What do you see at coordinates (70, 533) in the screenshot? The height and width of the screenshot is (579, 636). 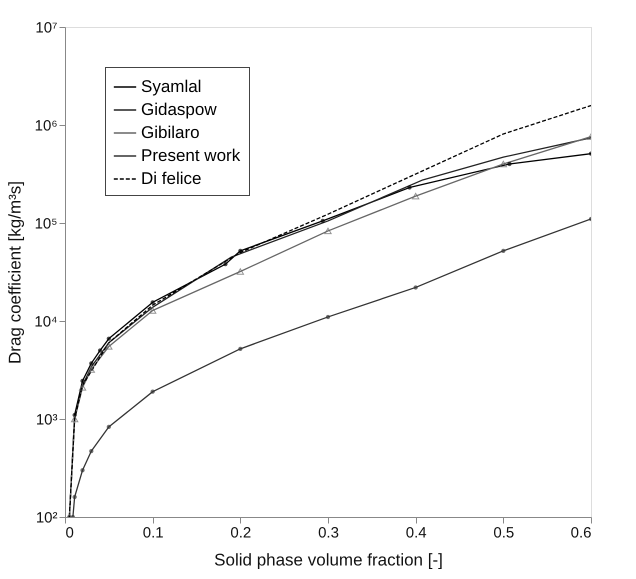 I see `x-tick-label: 0` at bounding box center [70, 533].